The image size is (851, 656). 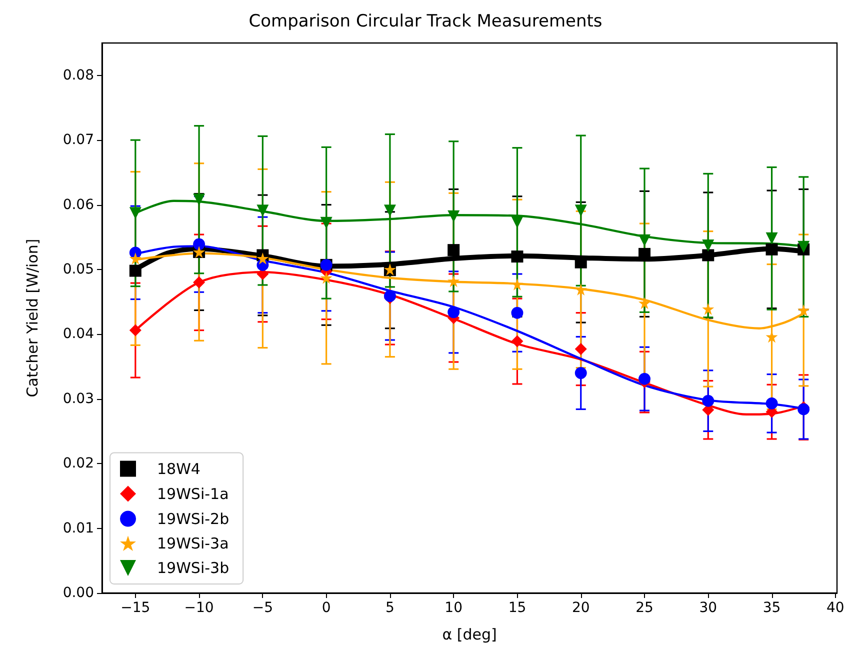 I want to click on y-tick-label: 0.04, so click(x=78, y=334).